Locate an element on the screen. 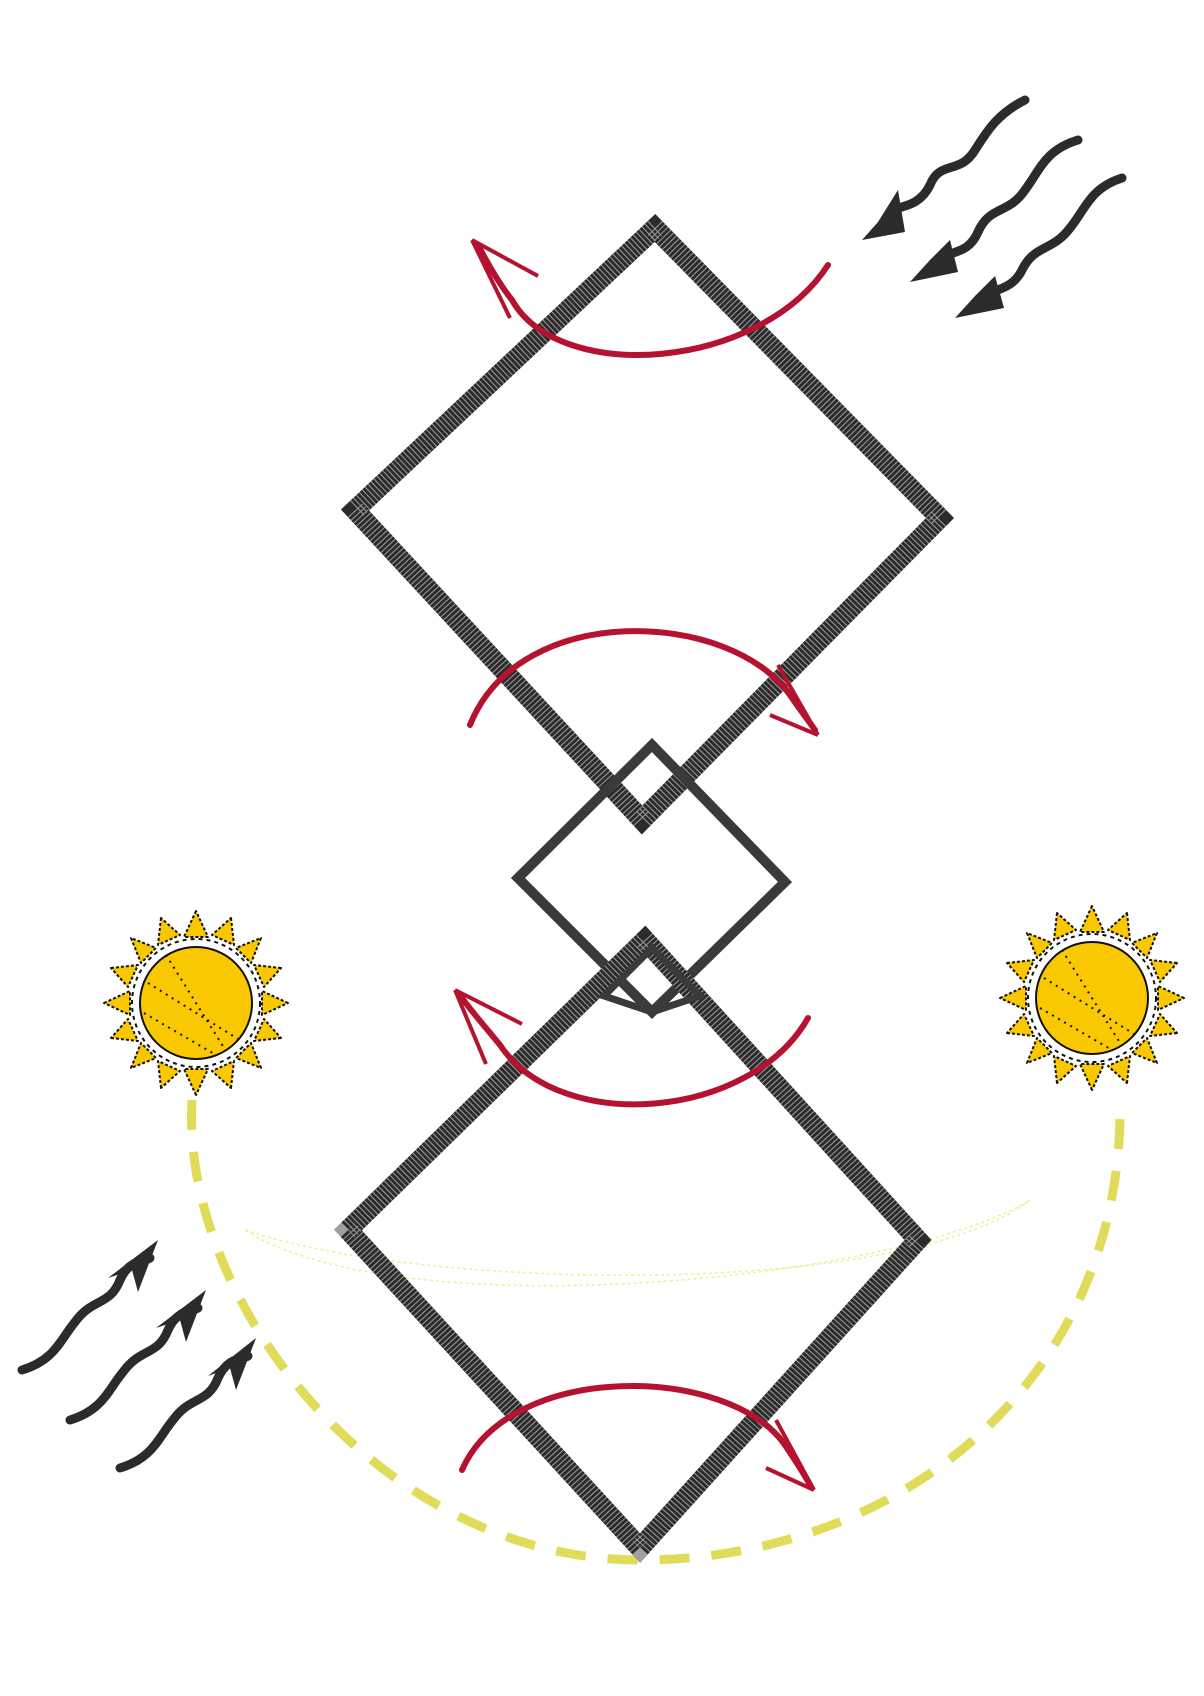  diamond-small-middle is located at coordinates (651, 878).